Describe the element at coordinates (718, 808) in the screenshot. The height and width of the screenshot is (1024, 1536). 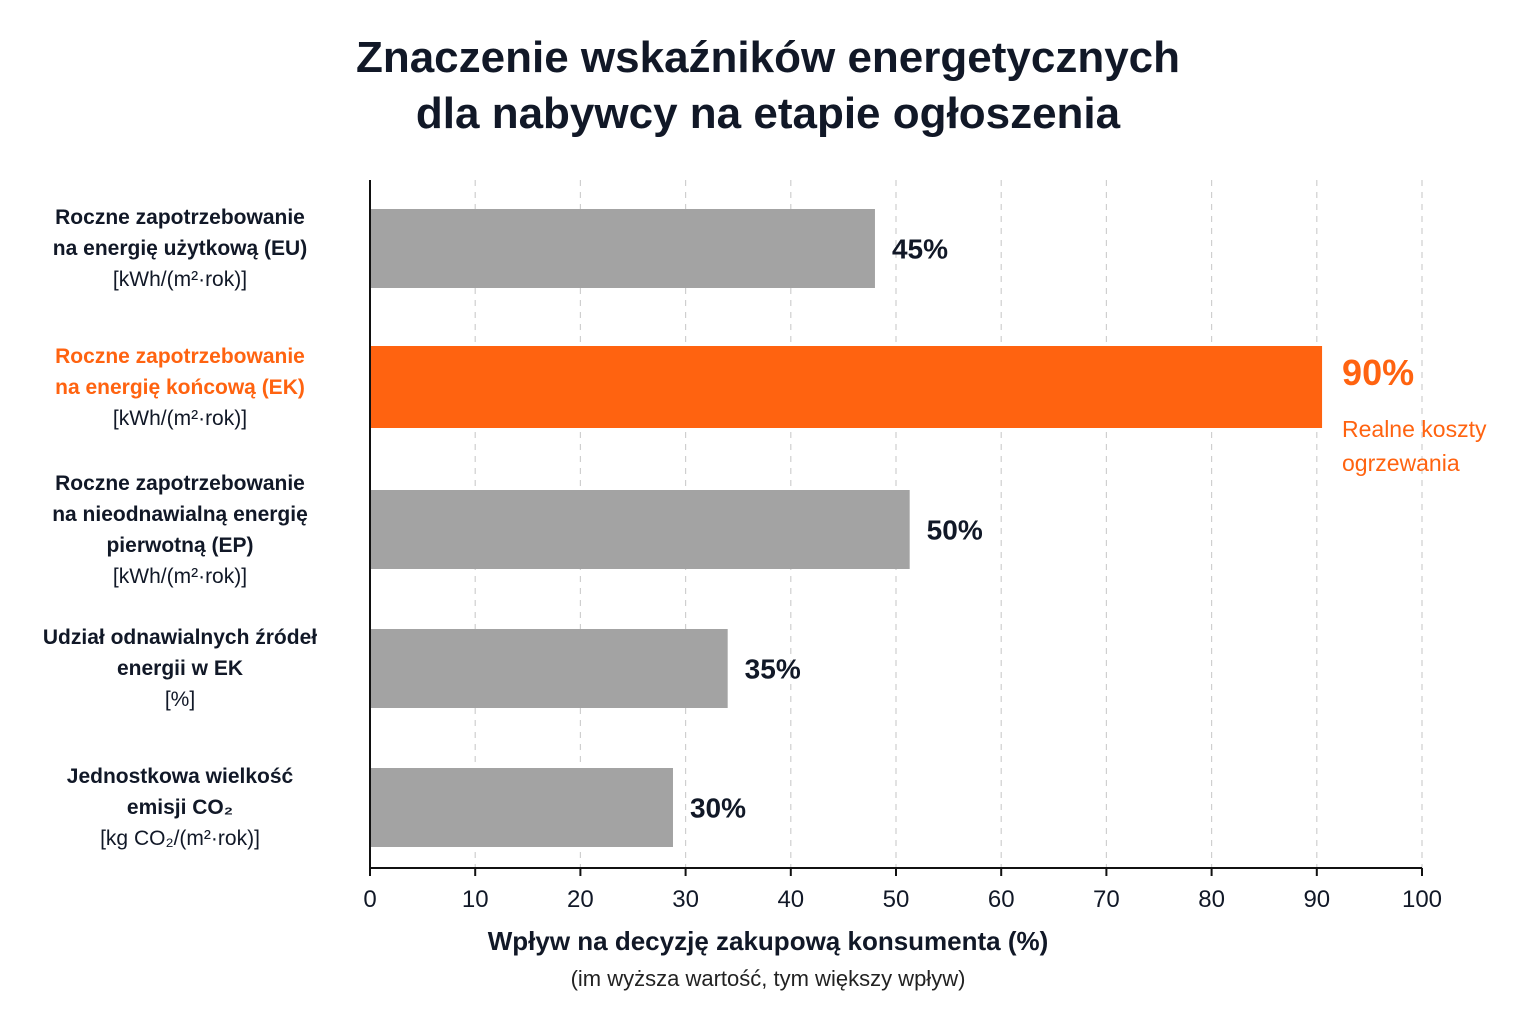
I see `value-label-4: 30%` at that location.